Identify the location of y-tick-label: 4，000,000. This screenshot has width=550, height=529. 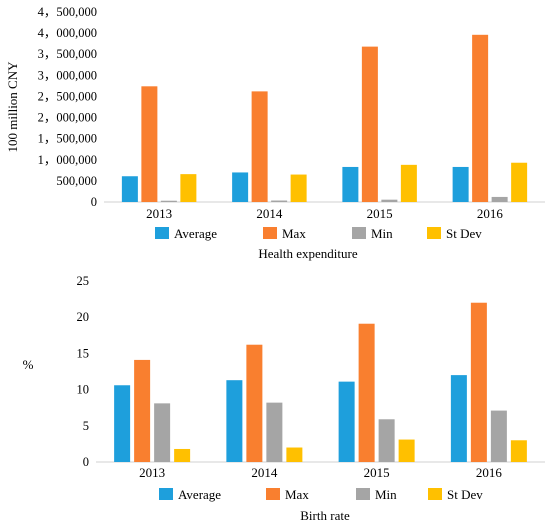
(67, 33).